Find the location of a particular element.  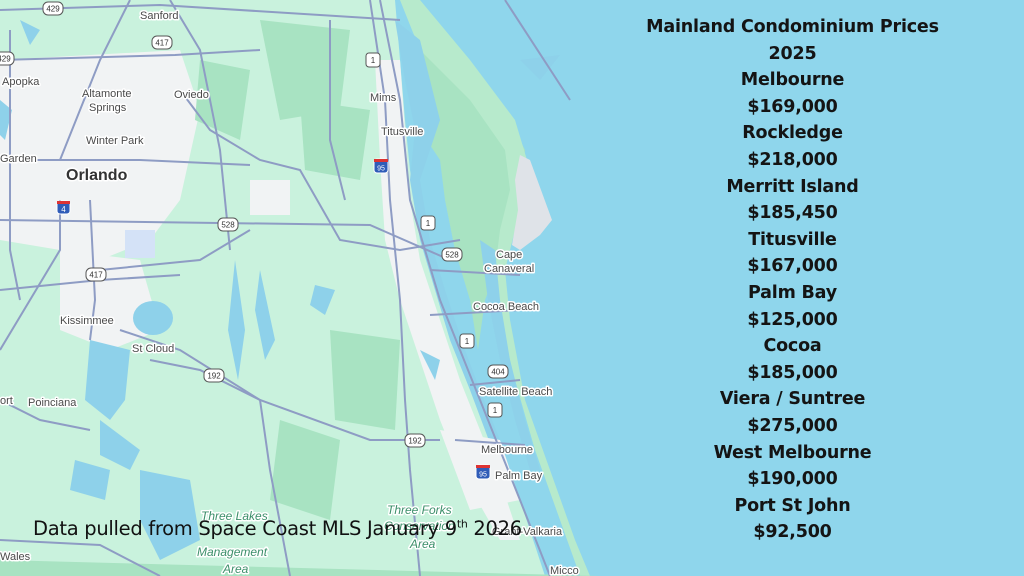

city-price: $190,000 is located at coordinates (792, 479).